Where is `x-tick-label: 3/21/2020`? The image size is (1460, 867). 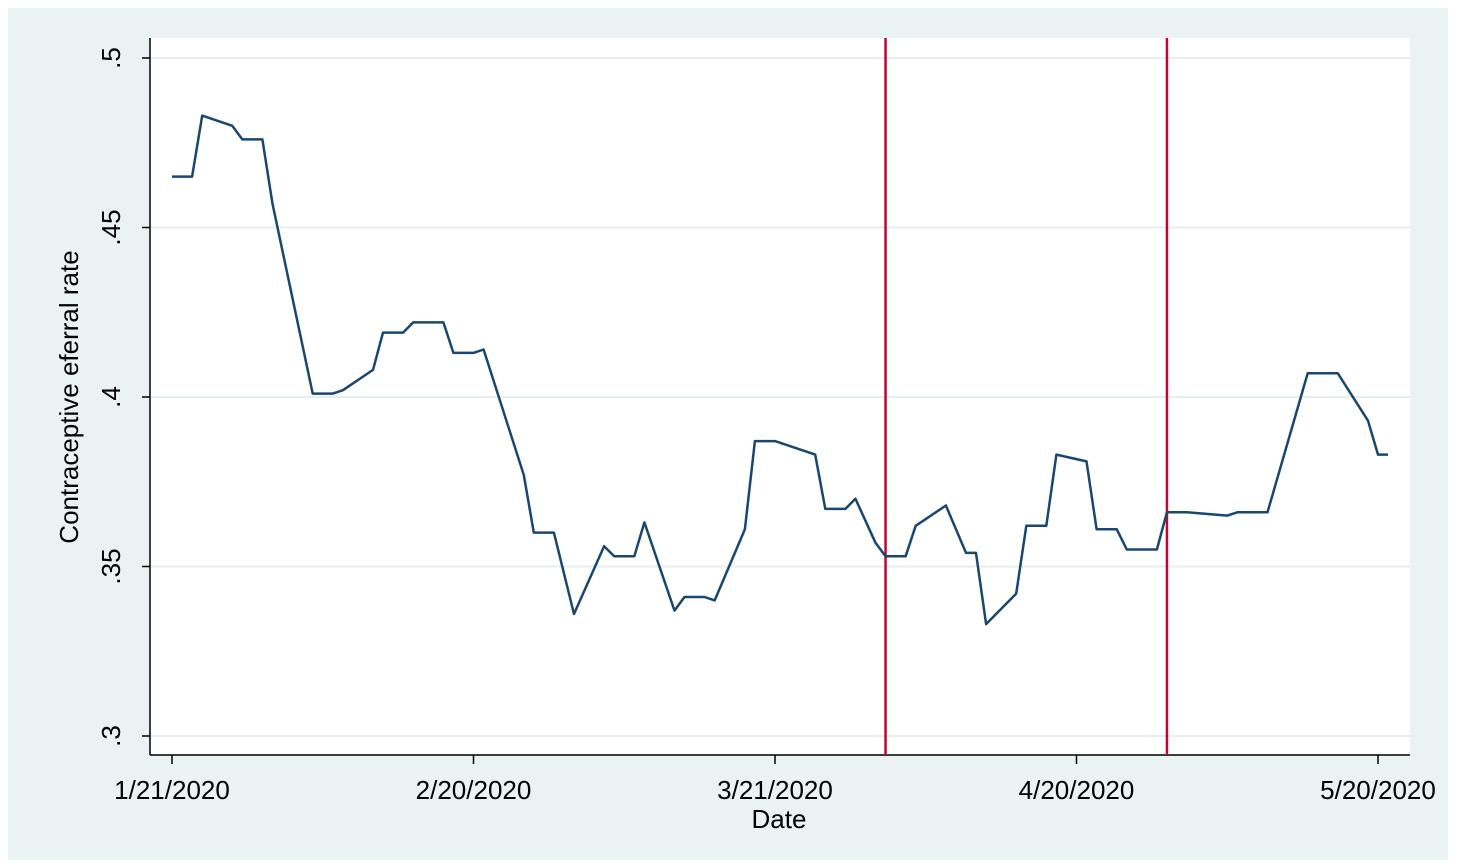
x-tick-label: 3/21/2020 is located at coordinates (775, 790).